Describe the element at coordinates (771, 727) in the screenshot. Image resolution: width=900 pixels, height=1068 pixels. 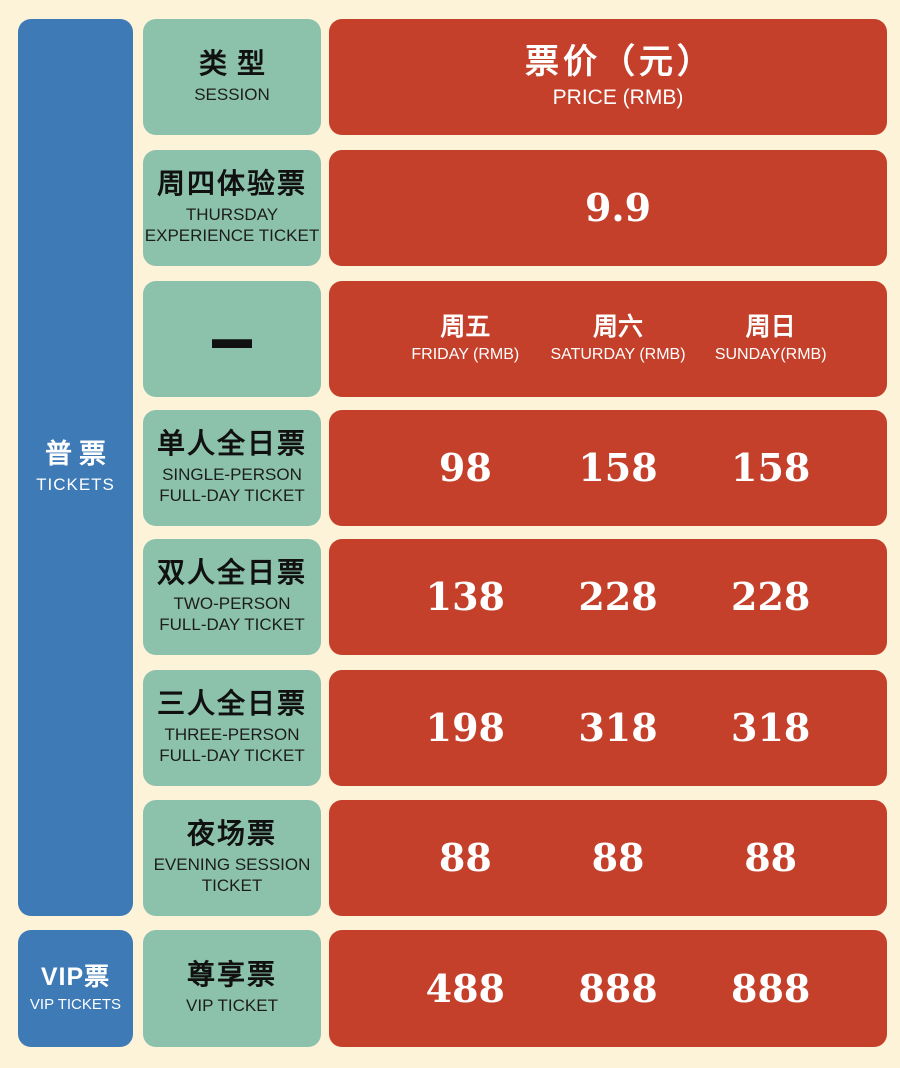
I see `price-three-sunday: 318` at that location.